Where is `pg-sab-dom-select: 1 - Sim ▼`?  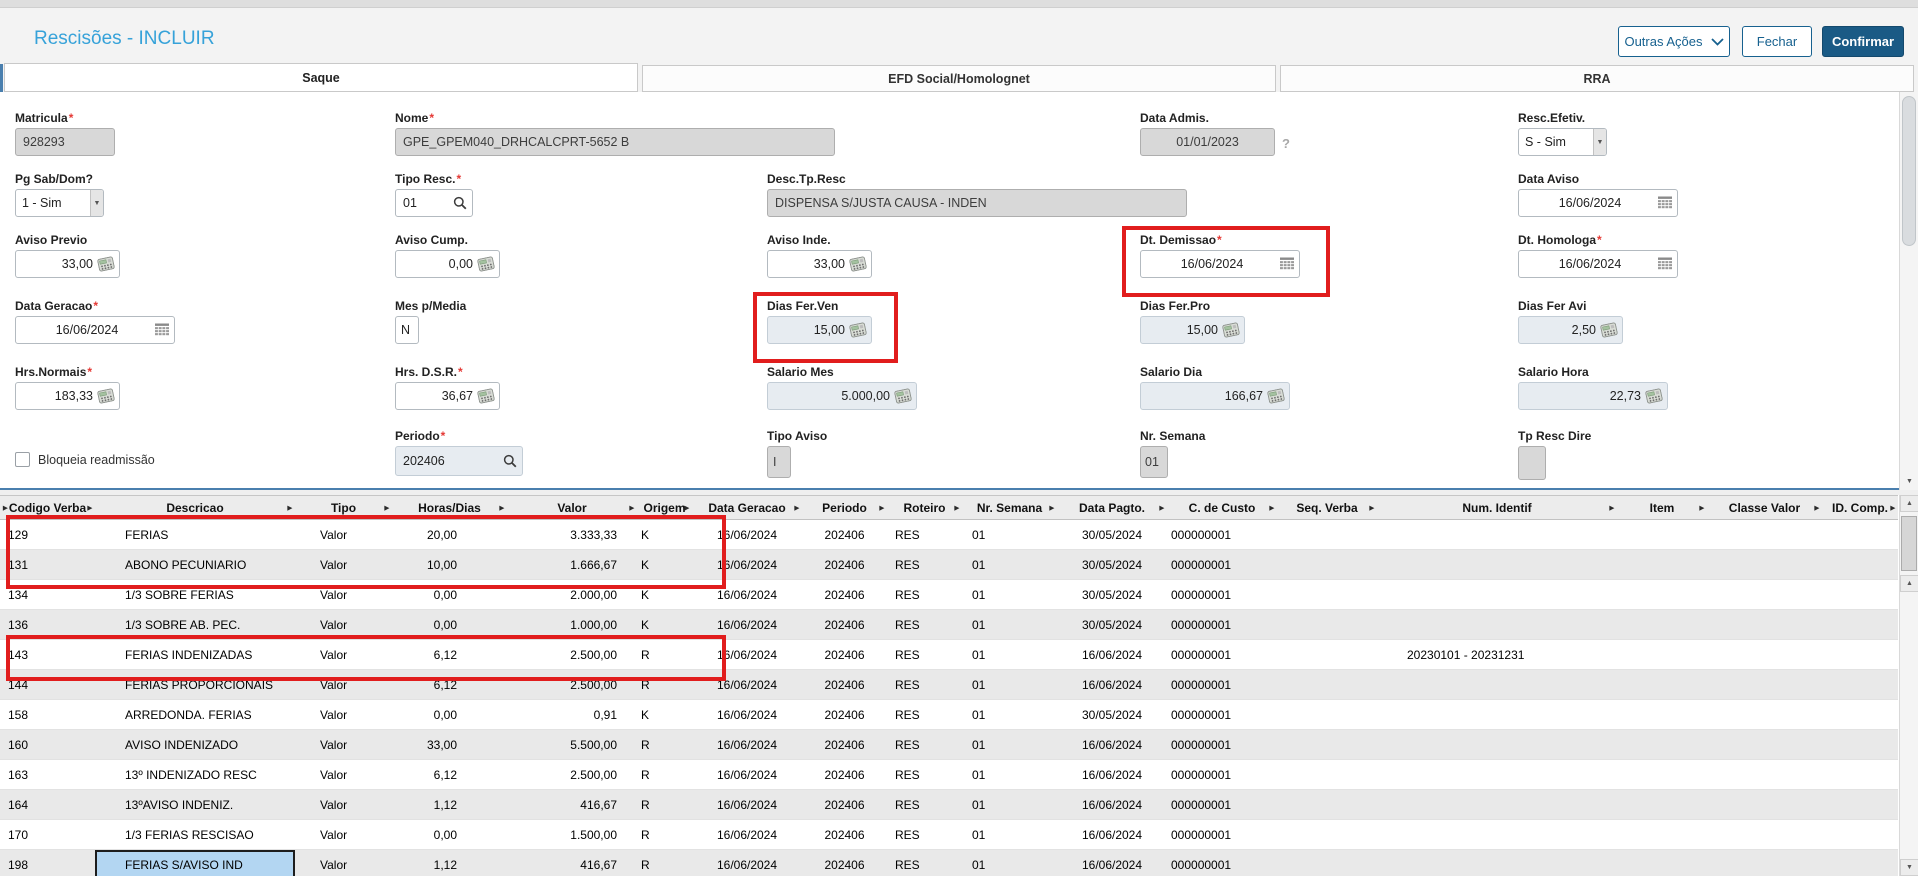
pg-sab-dom-select: 1 - Sim ▼ is located at coordinates (59, 203).